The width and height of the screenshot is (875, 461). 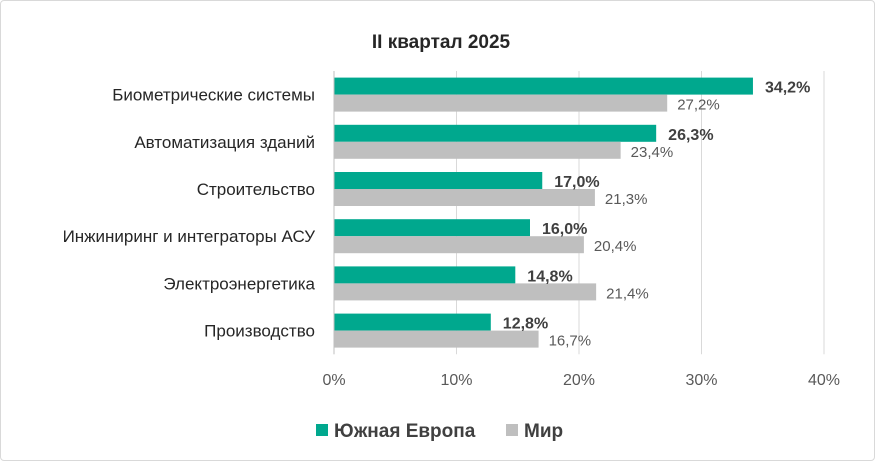 What do you see at coordinates (626, 199) in the screenshot?
I see `data-label-world: 21,3%` at bounding box center [626, 199].